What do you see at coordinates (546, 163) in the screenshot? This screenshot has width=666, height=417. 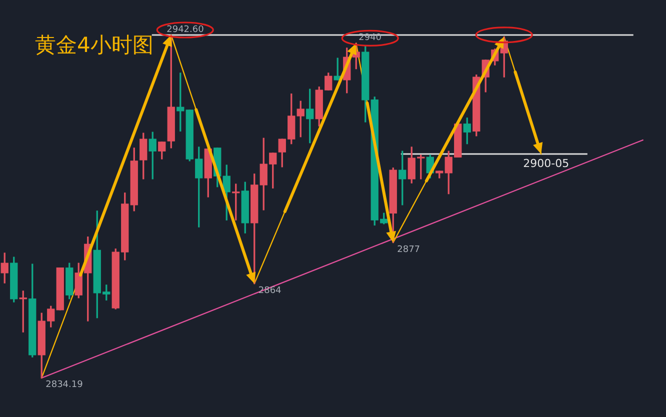 I see `annotation: 2900-05` at bounding box center [546, 163].